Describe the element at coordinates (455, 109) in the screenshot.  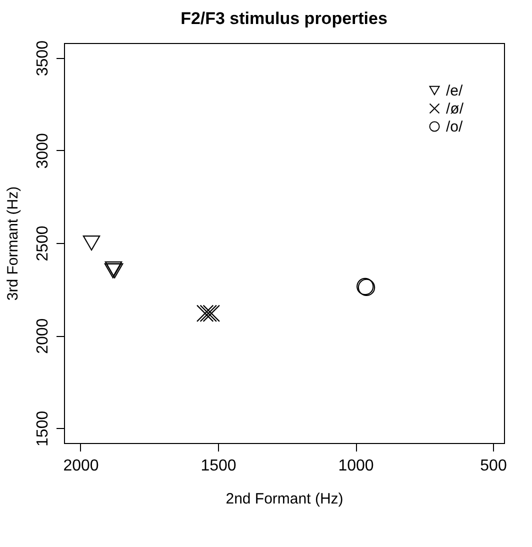
I see `legend-label: /ø/` at that location.